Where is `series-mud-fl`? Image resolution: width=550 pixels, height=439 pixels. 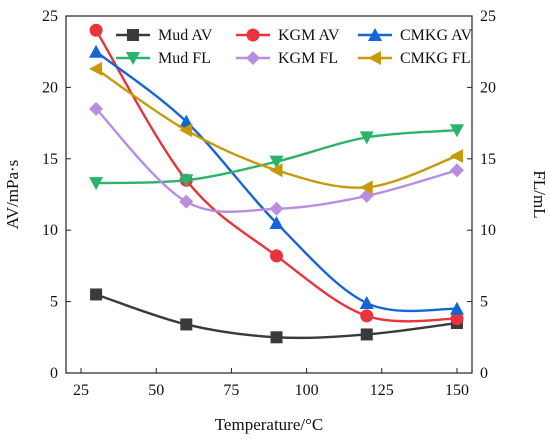 series-mud-fl is located at coordinates (276, 157).